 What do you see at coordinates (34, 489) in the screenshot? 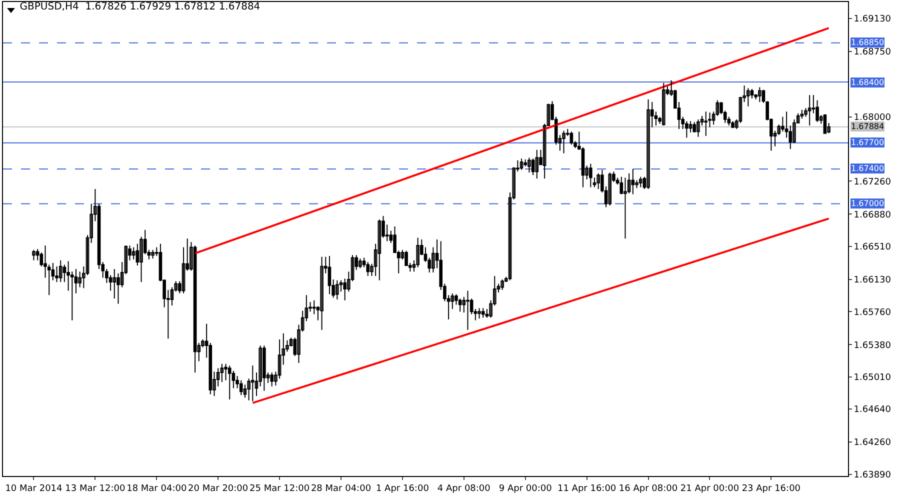
I see `x-tick-label: 10 Mar 2014` at bounding box center [34, 489].